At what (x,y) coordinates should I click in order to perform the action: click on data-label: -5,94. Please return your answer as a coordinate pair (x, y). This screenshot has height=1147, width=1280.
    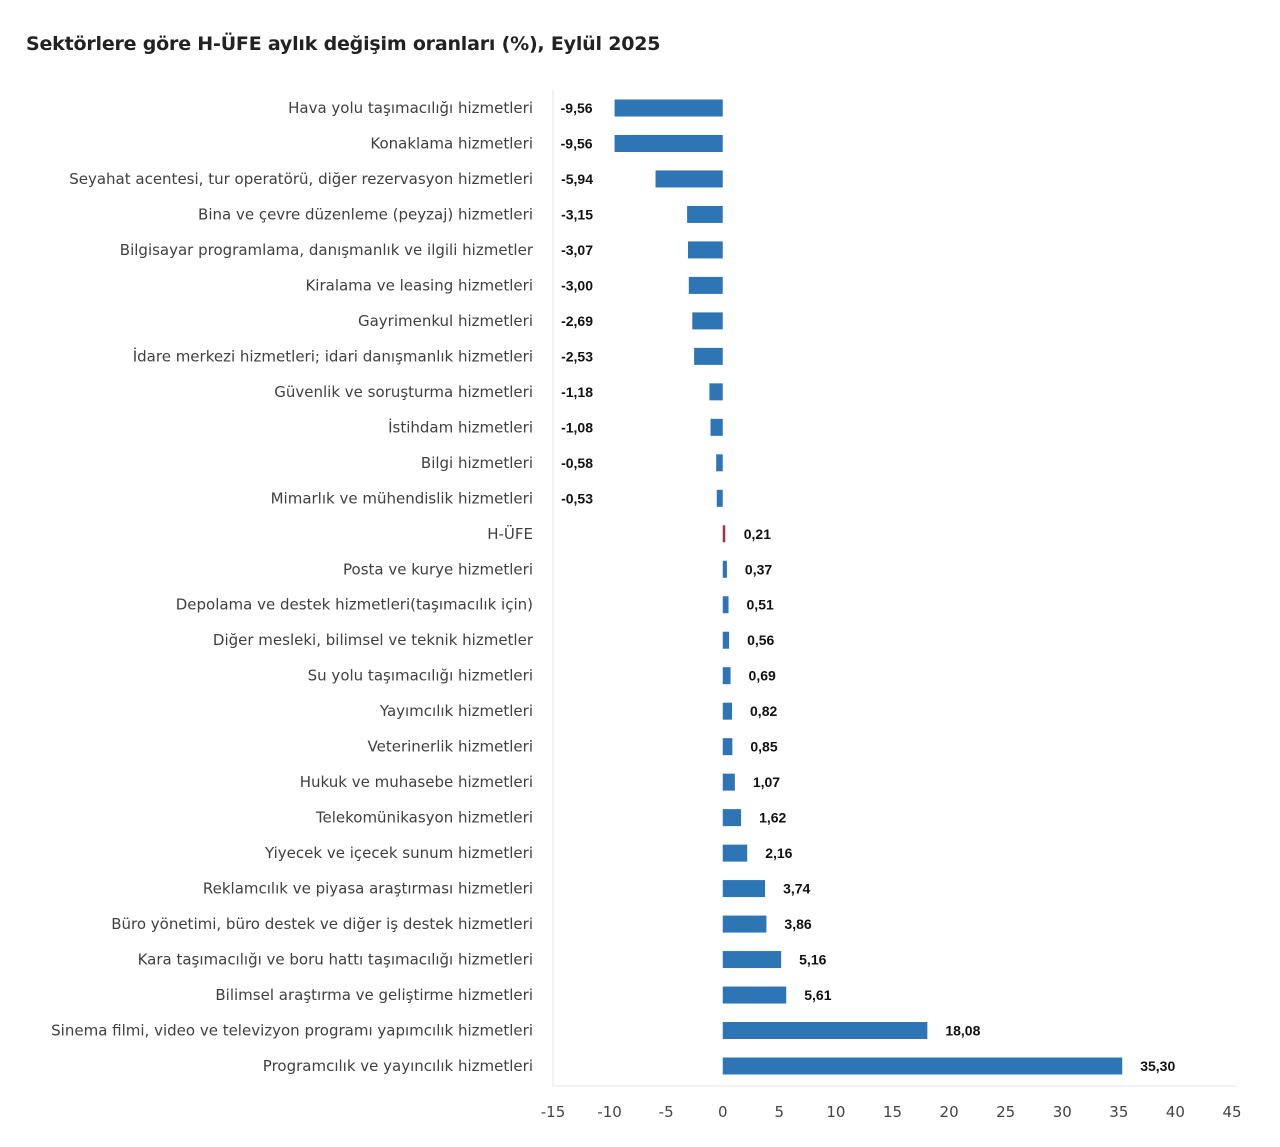
    Looking at the image, I should click on (577, 179).